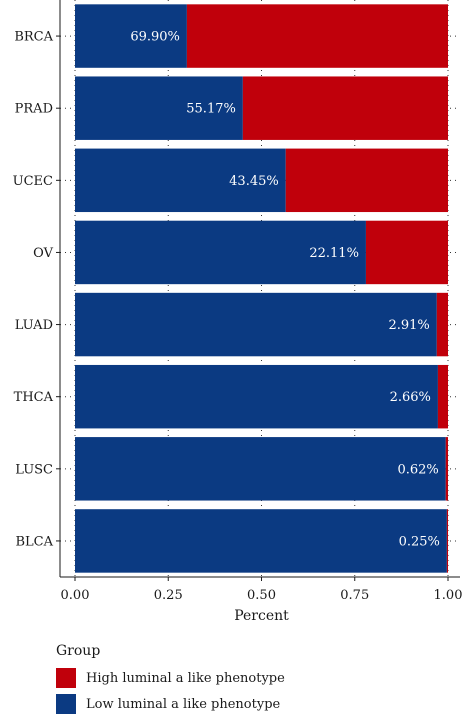 Image resolution: width=467 pixels, height=717 pixels. I want to click on legend-title: Group, so click(78, 651).